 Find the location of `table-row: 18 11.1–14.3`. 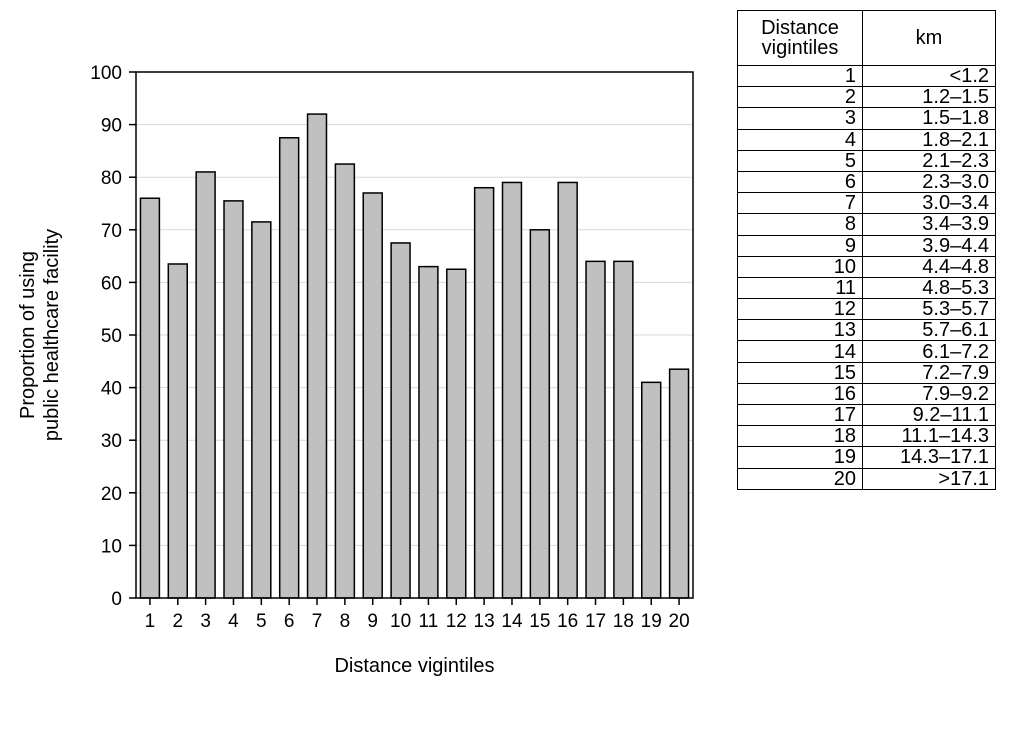

table-row: 18 11.1–14.3 is located at coordinates (866, 436).